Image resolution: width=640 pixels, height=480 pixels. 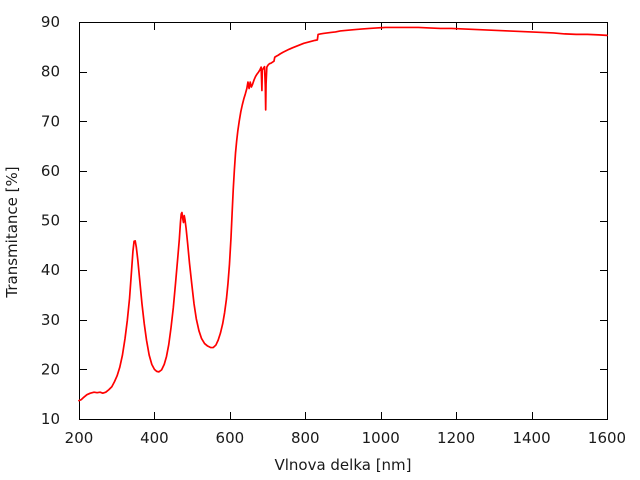 I want to click on x-tick-label: 1000, so click(x=381, y=438).